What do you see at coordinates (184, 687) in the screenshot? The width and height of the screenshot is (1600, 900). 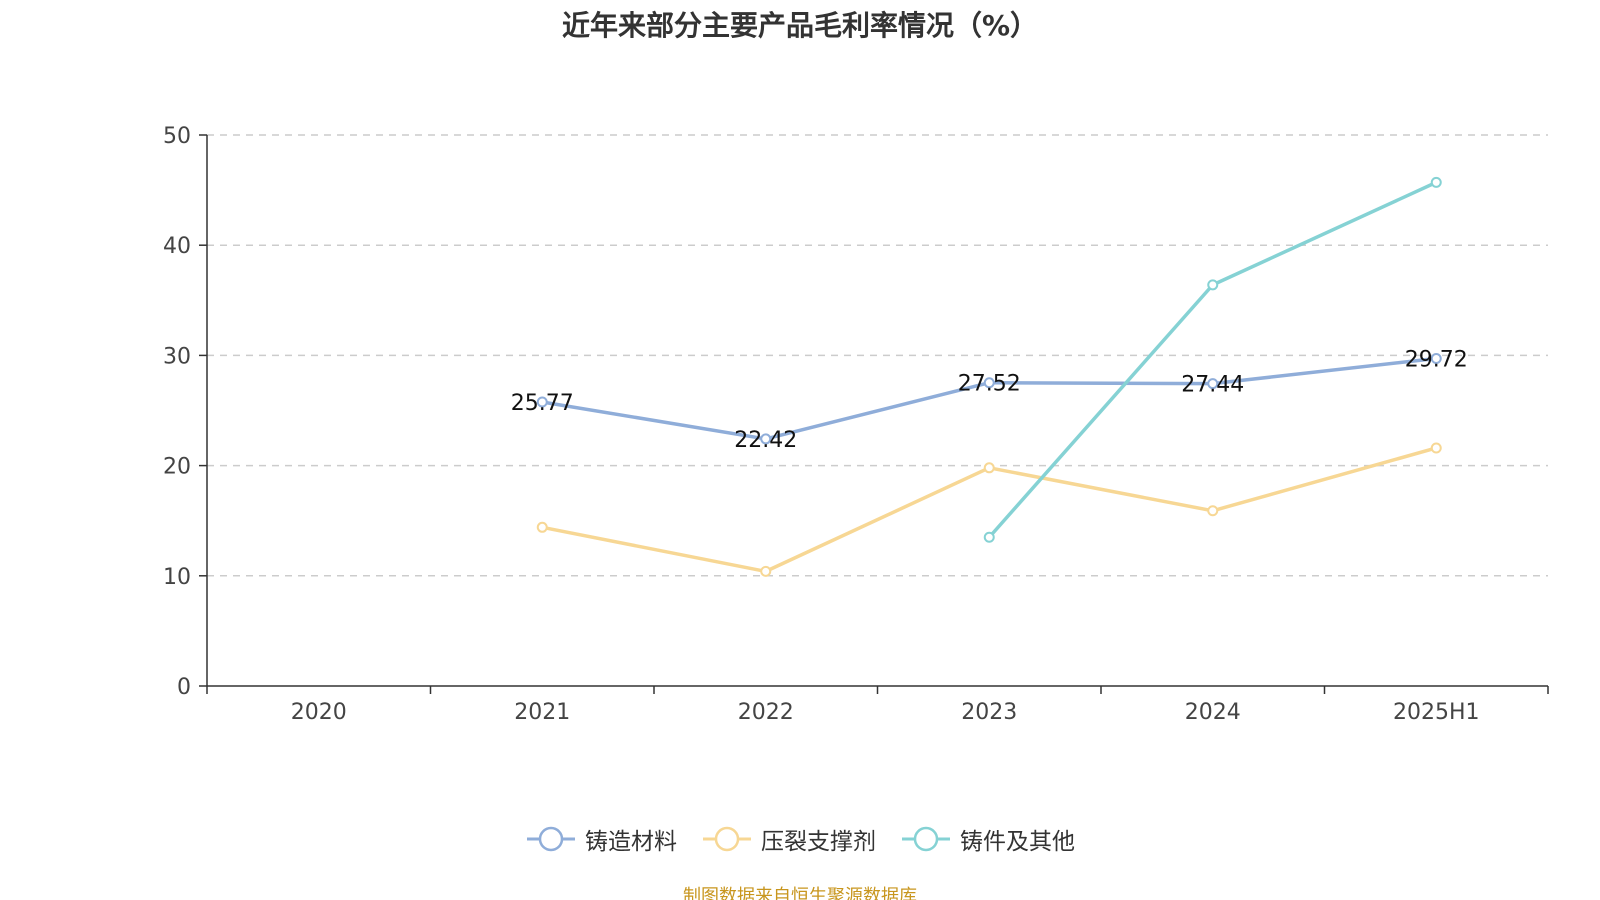 I see `y-tick-label: 0` at bounding box center [184, 687].